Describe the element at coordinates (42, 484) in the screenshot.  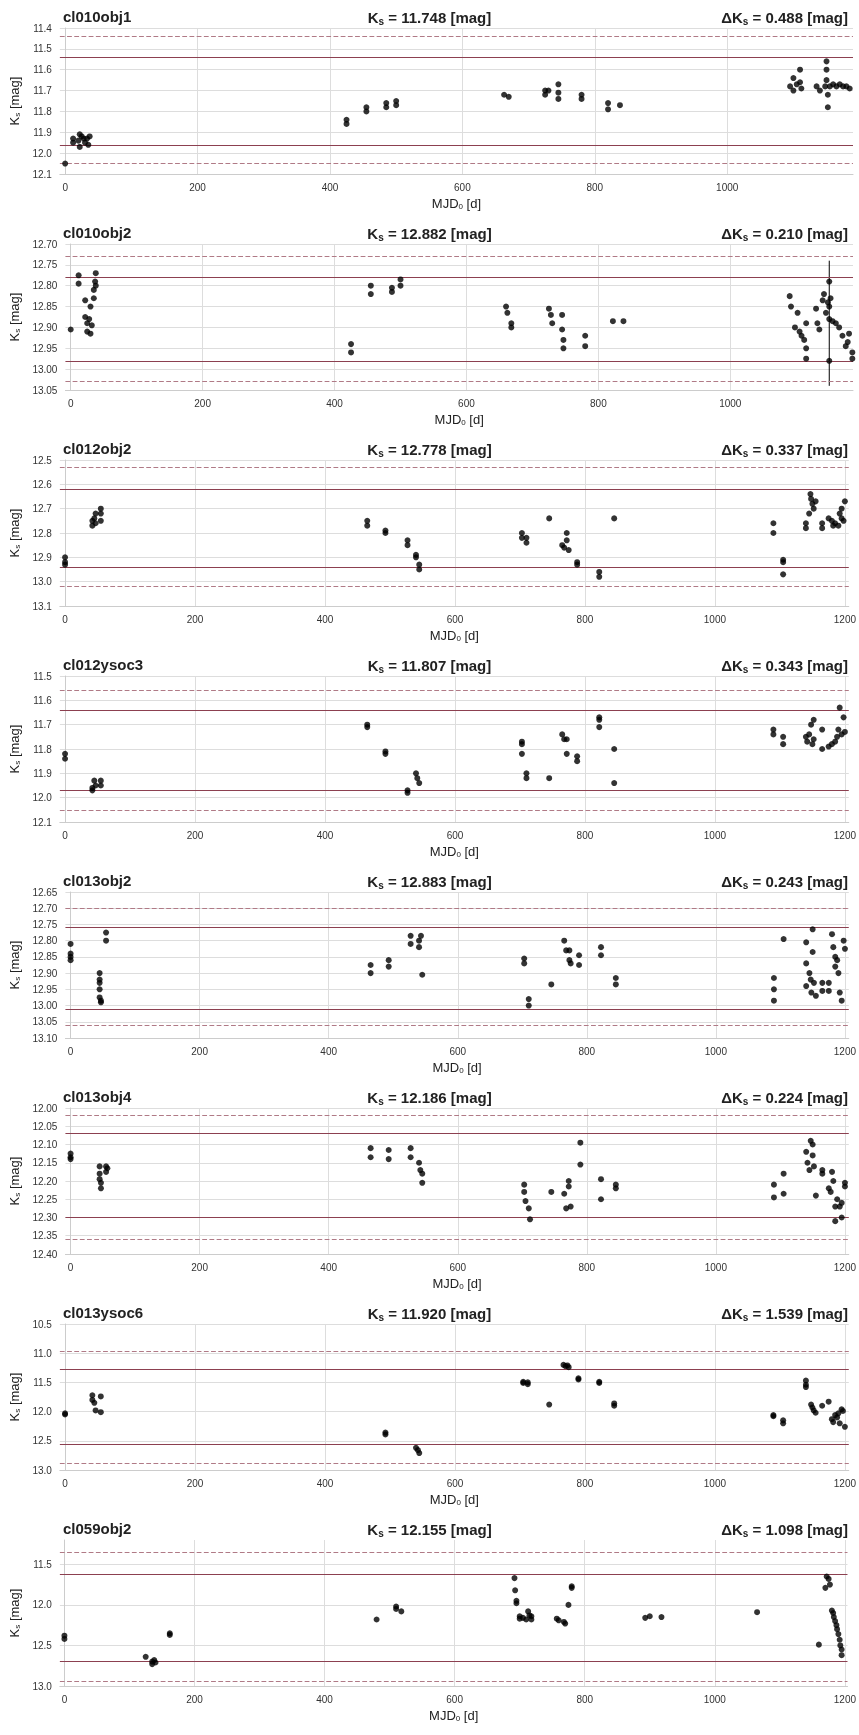
I see `y-tick-label: 12.6` at that location.